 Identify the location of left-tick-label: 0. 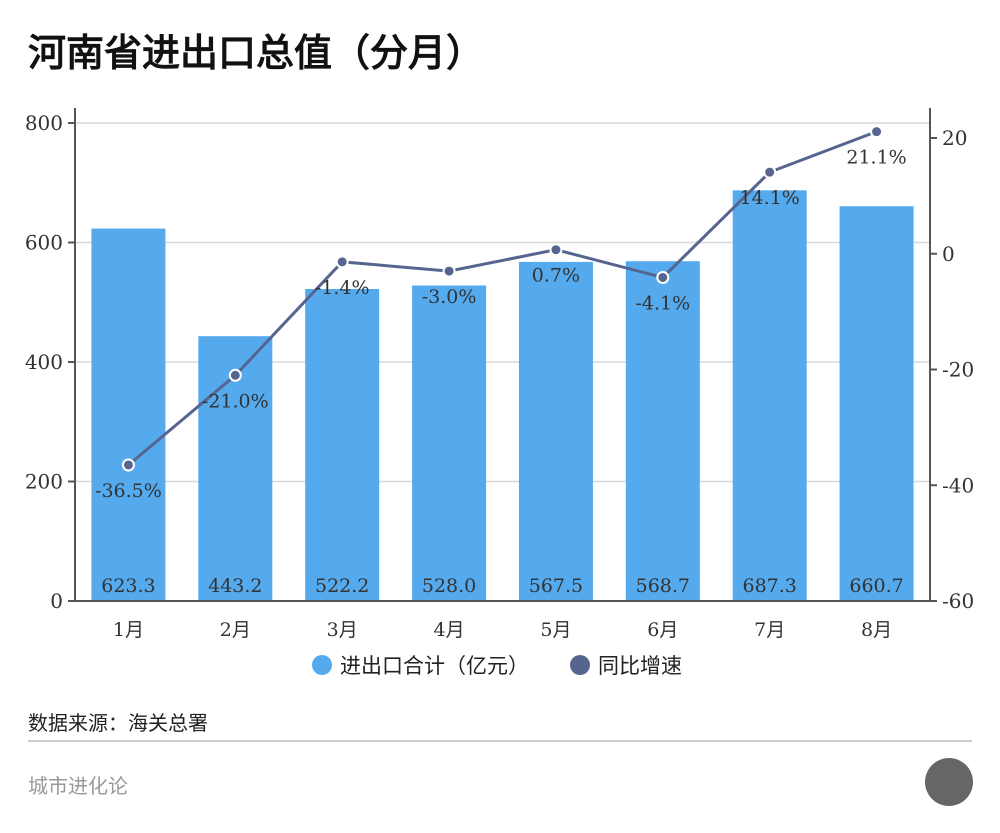
(56, 601).